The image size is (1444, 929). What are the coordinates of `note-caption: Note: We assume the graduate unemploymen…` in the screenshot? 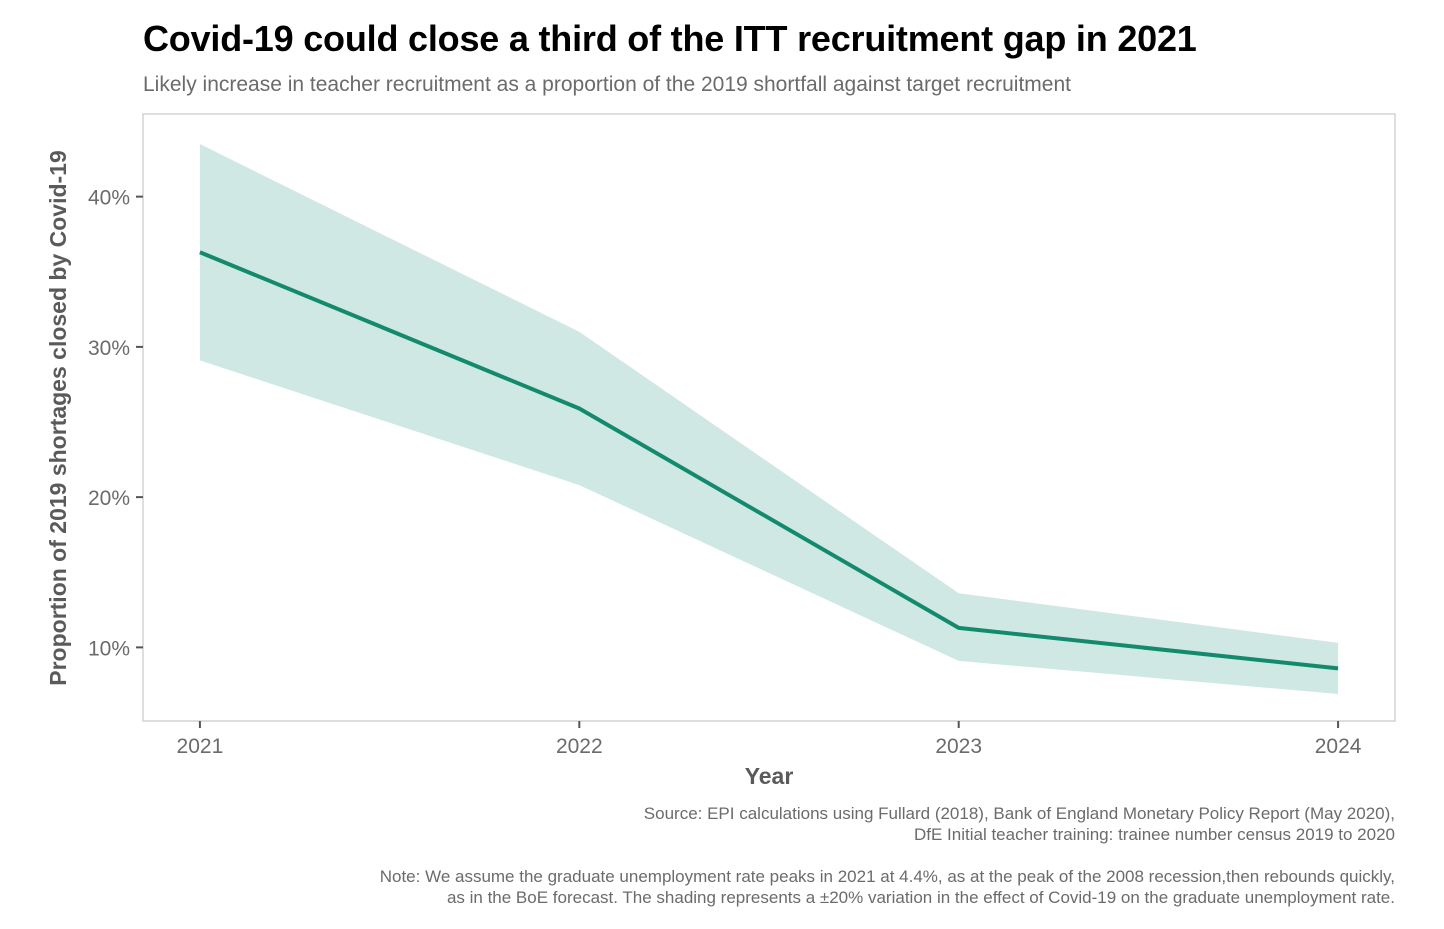 It's located at (887, 887).